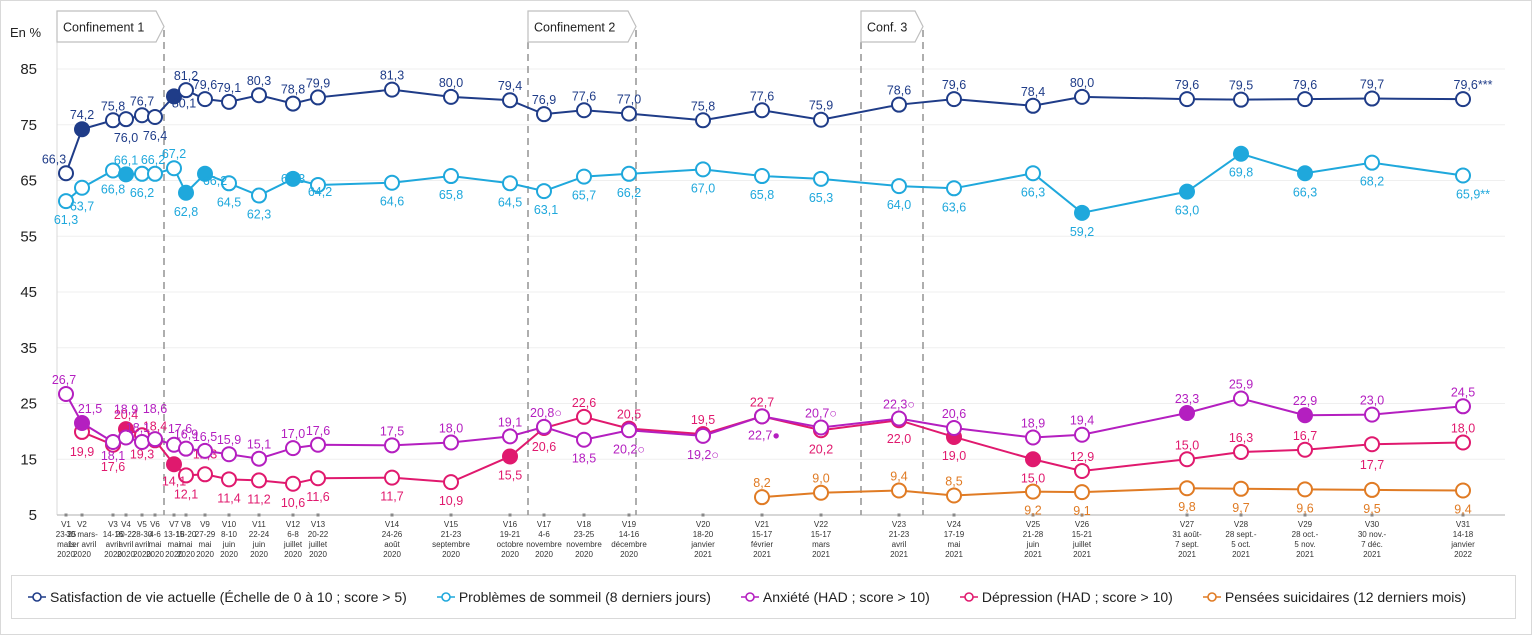 Image resolution: width=1532 pixels, height=635 pixels. I want to click on data-label-sommeil: 66,2, so click(629, 193).